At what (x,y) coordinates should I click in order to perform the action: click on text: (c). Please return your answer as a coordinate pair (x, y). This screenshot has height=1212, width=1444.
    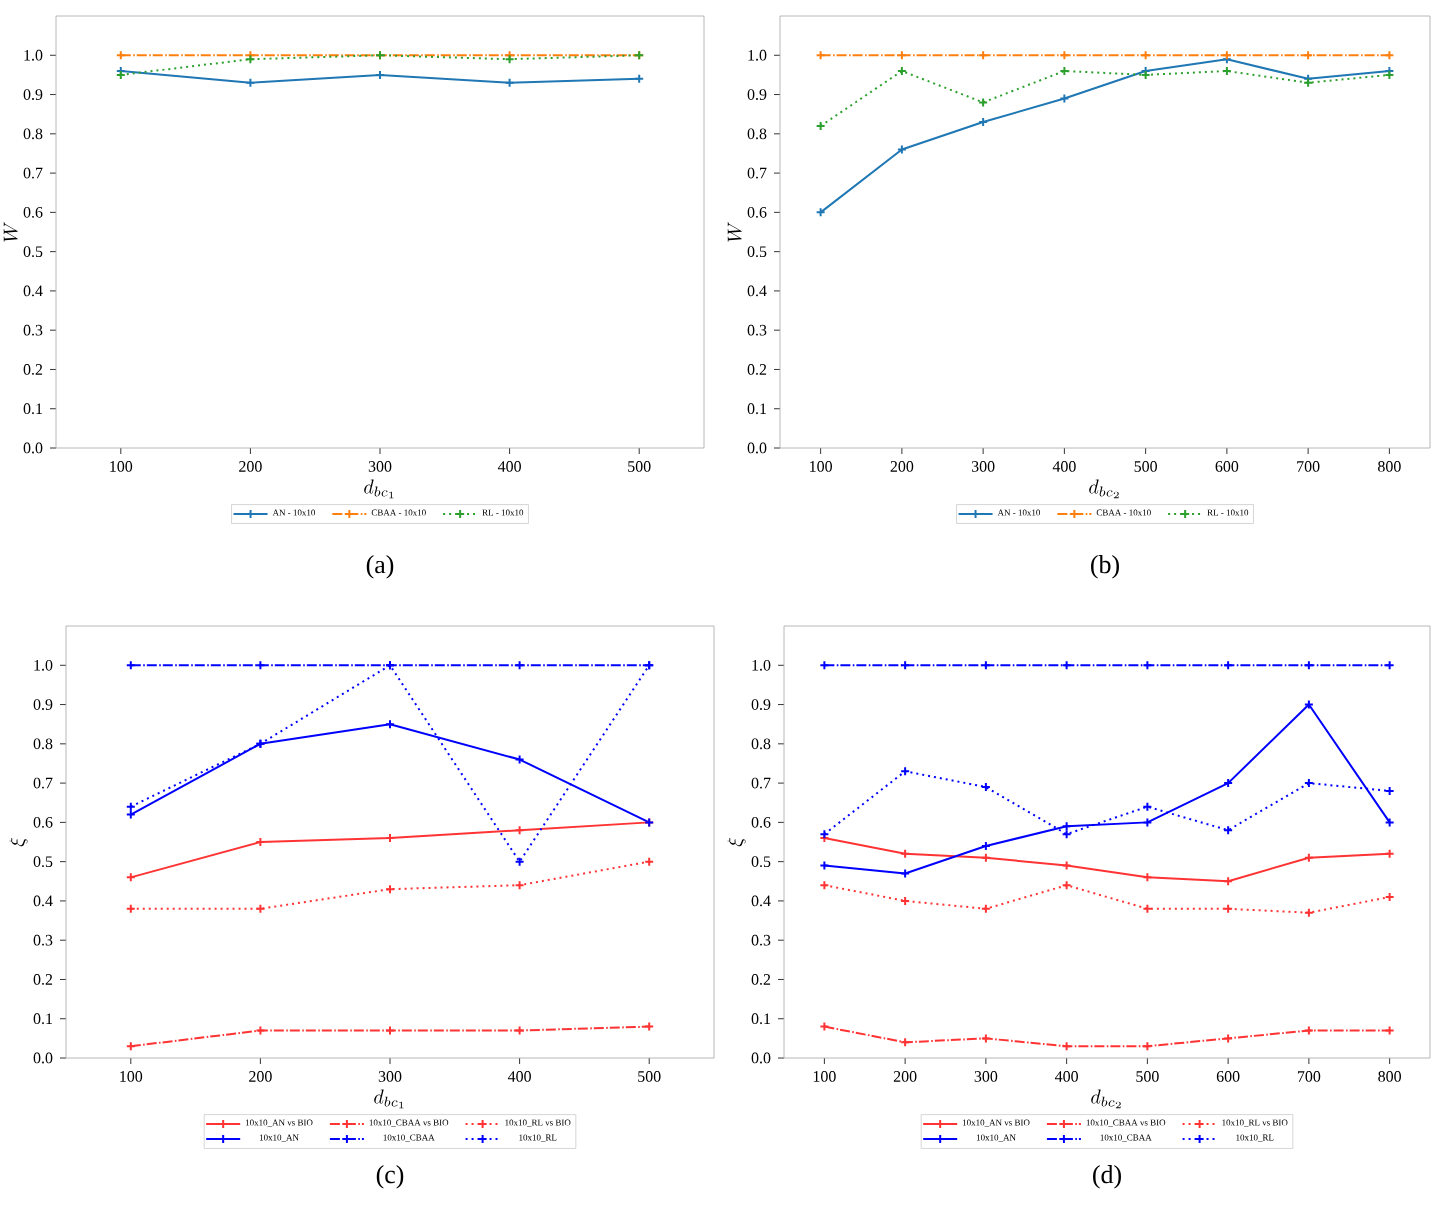
    Looking at the image, I should click on (390, 1177).